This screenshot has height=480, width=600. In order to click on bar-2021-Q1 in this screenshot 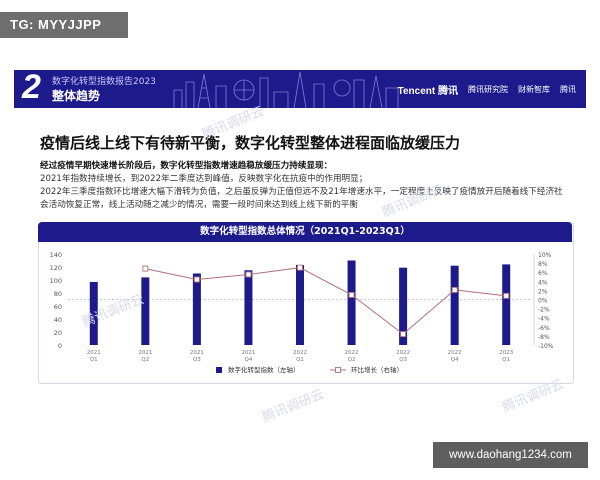, I will do `click(93, 313)`.